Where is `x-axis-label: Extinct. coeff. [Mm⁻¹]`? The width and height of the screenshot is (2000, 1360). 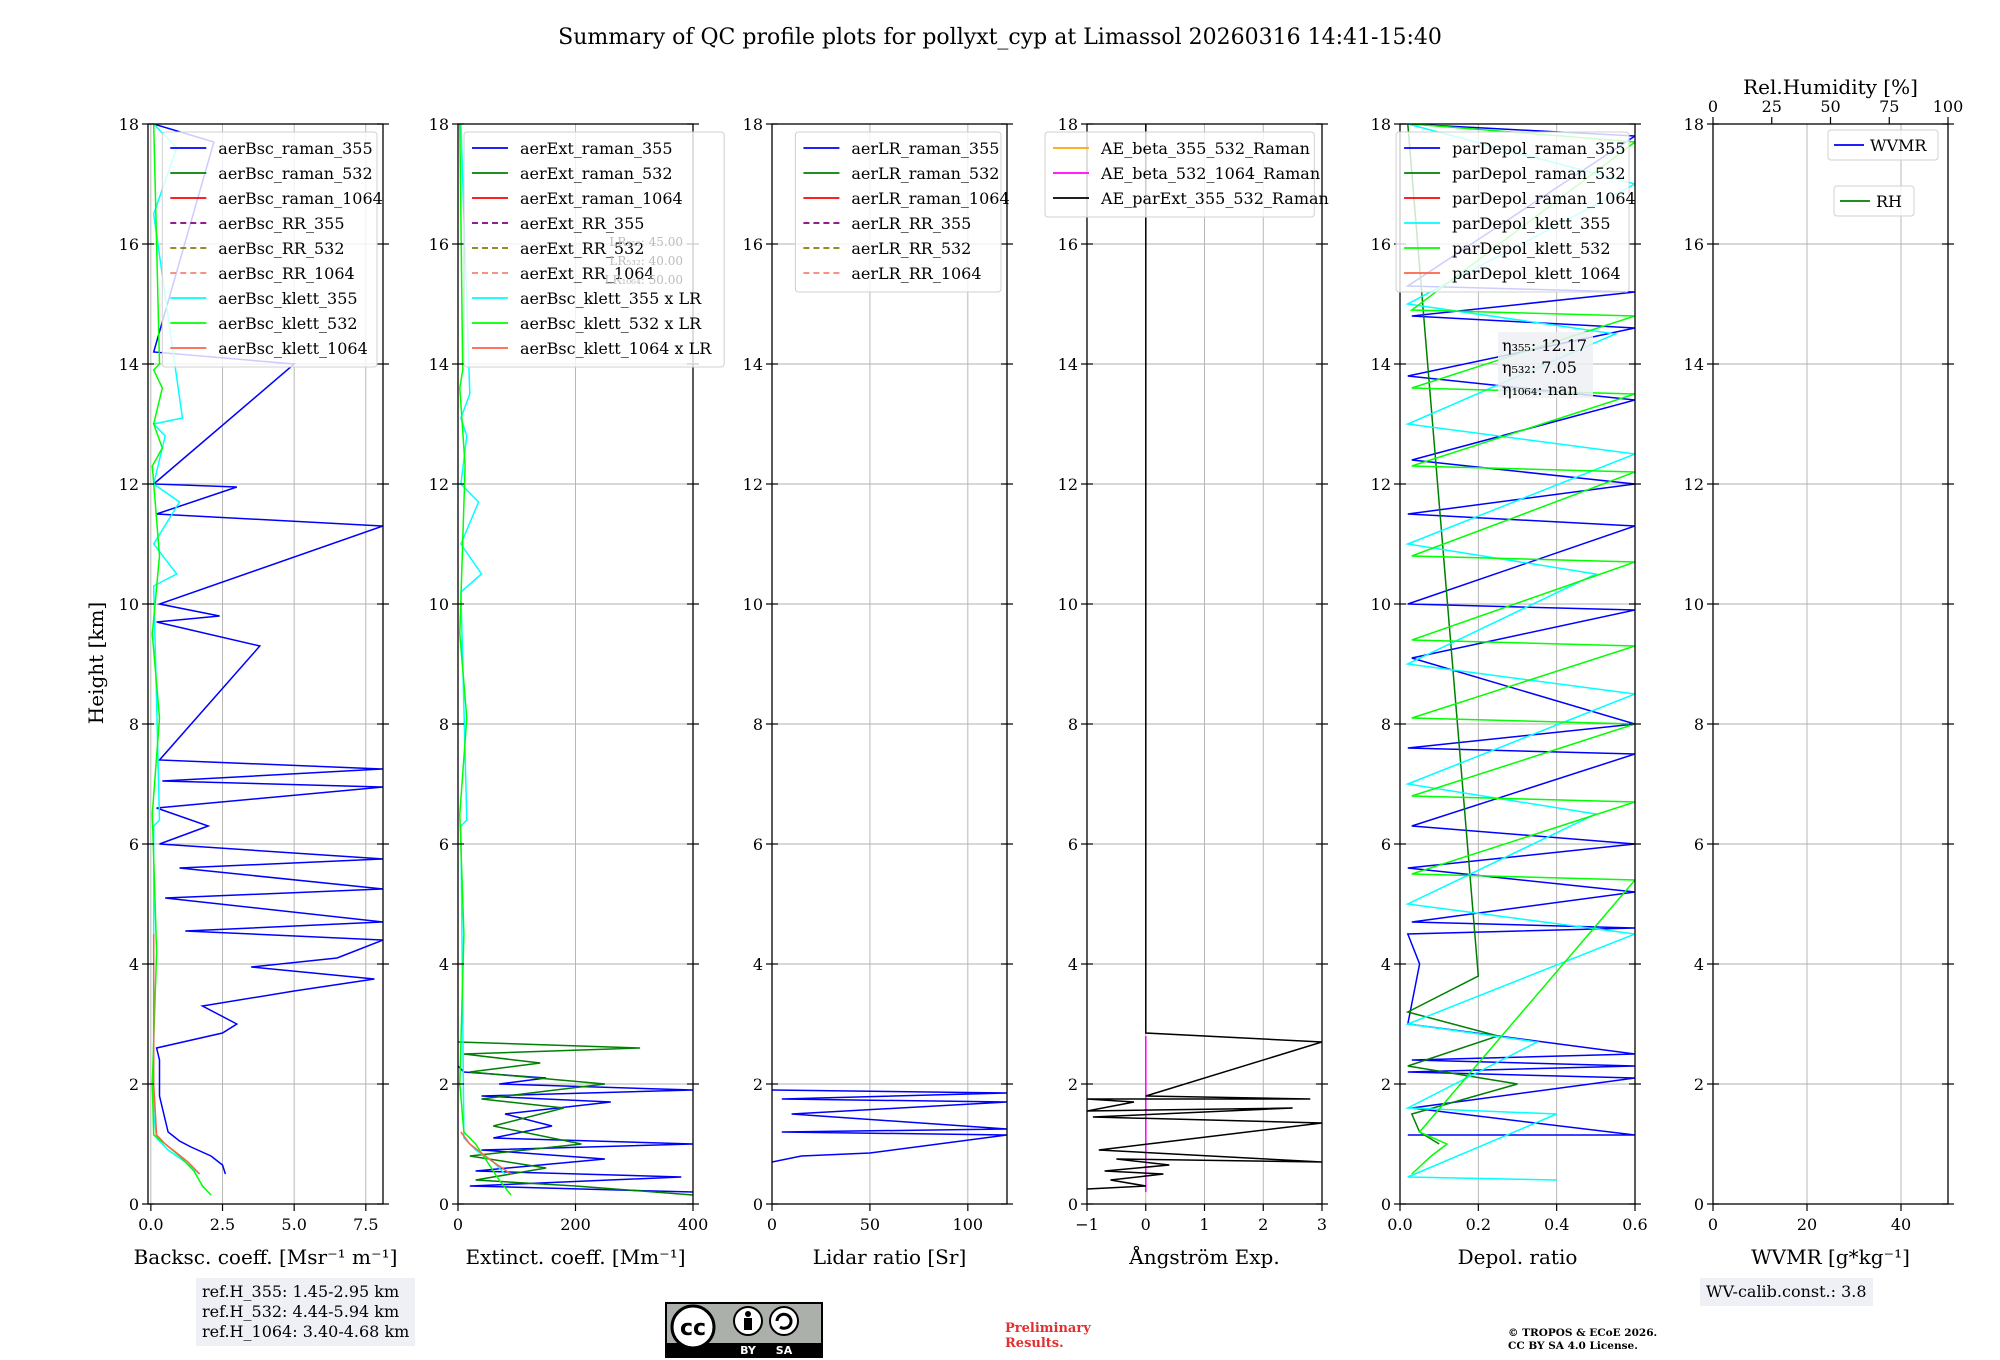 x-axis-label: Extinct. coeff. [Mm⁻¹] is located at coordinates (575, 1257).